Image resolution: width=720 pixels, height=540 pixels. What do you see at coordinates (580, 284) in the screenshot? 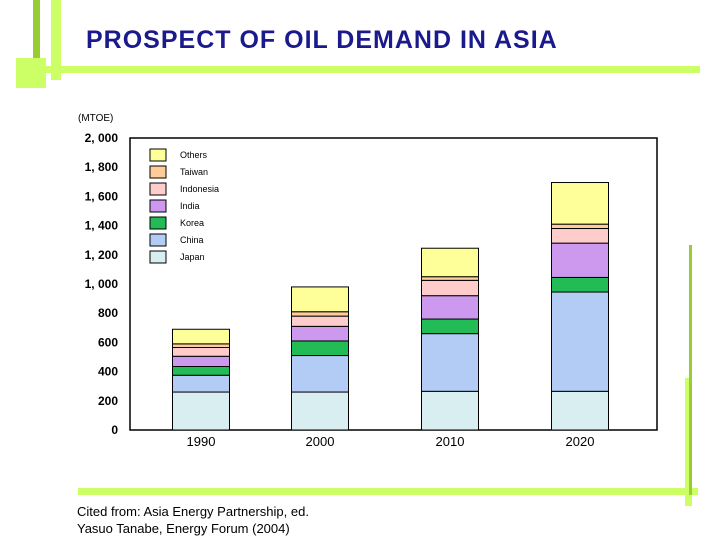
I see `bar-segment-korea-2020` at bounding box center [580, 284].